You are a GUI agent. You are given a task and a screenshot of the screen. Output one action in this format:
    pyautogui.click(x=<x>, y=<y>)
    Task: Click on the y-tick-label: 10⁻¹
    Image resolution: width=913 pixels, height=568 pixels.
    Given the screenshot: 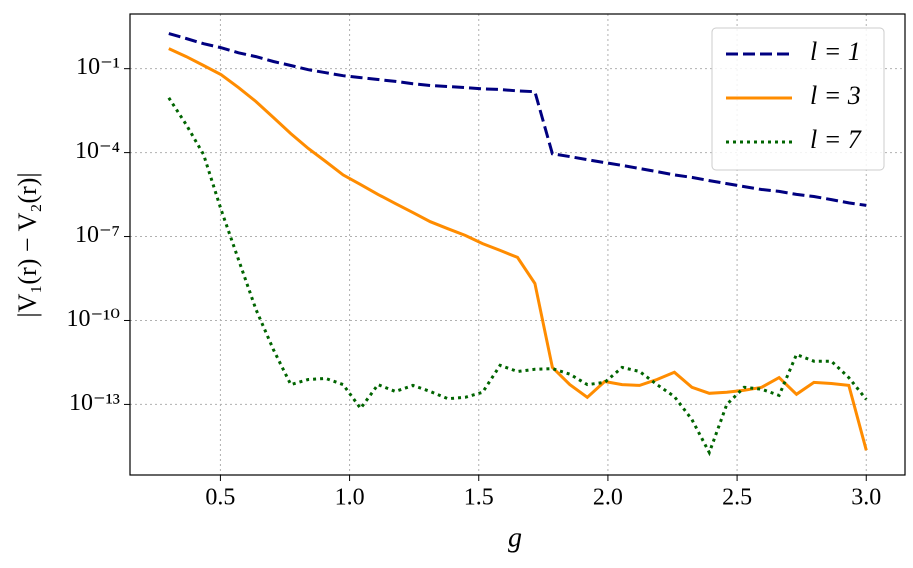 What is the action you would take?
    pyautogui.click(x=98, y=67)
    